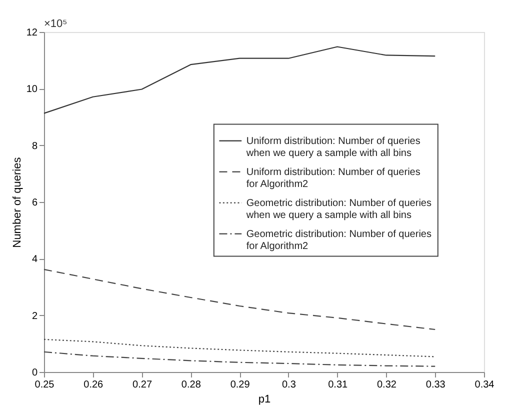 The height and width of the screenshot is (413, 527). I want to click on x-tick-label: 0.27, so click(142, 385).